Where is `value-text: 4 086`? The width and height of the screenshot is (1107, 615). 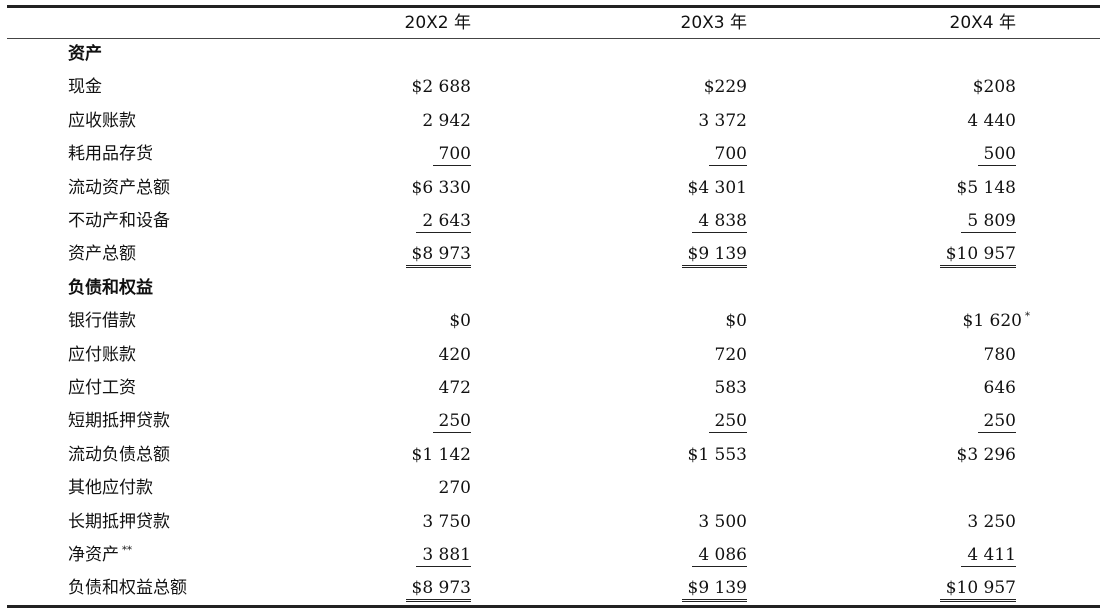
value-text: 4 086 is located at coordinates (722, 555).